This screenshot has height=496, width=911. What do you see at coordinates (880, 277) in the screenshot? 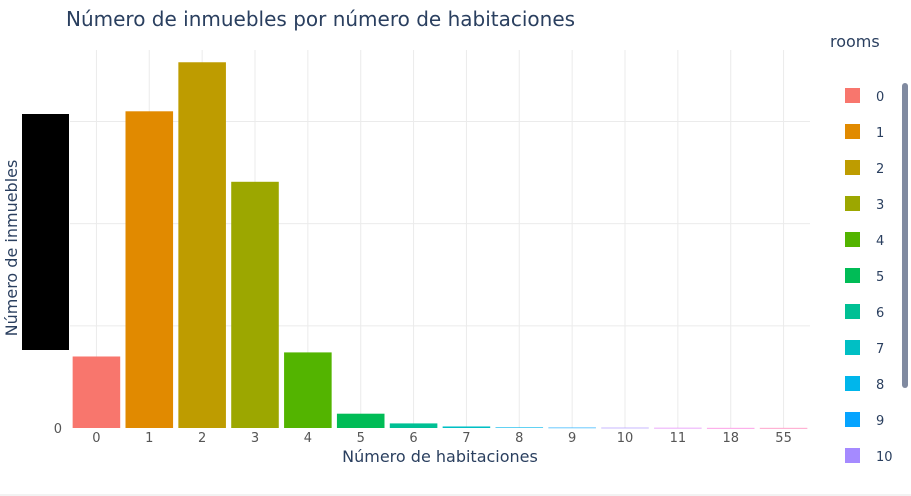
I see `legend-label: 5` at bounding box center [880, 277].